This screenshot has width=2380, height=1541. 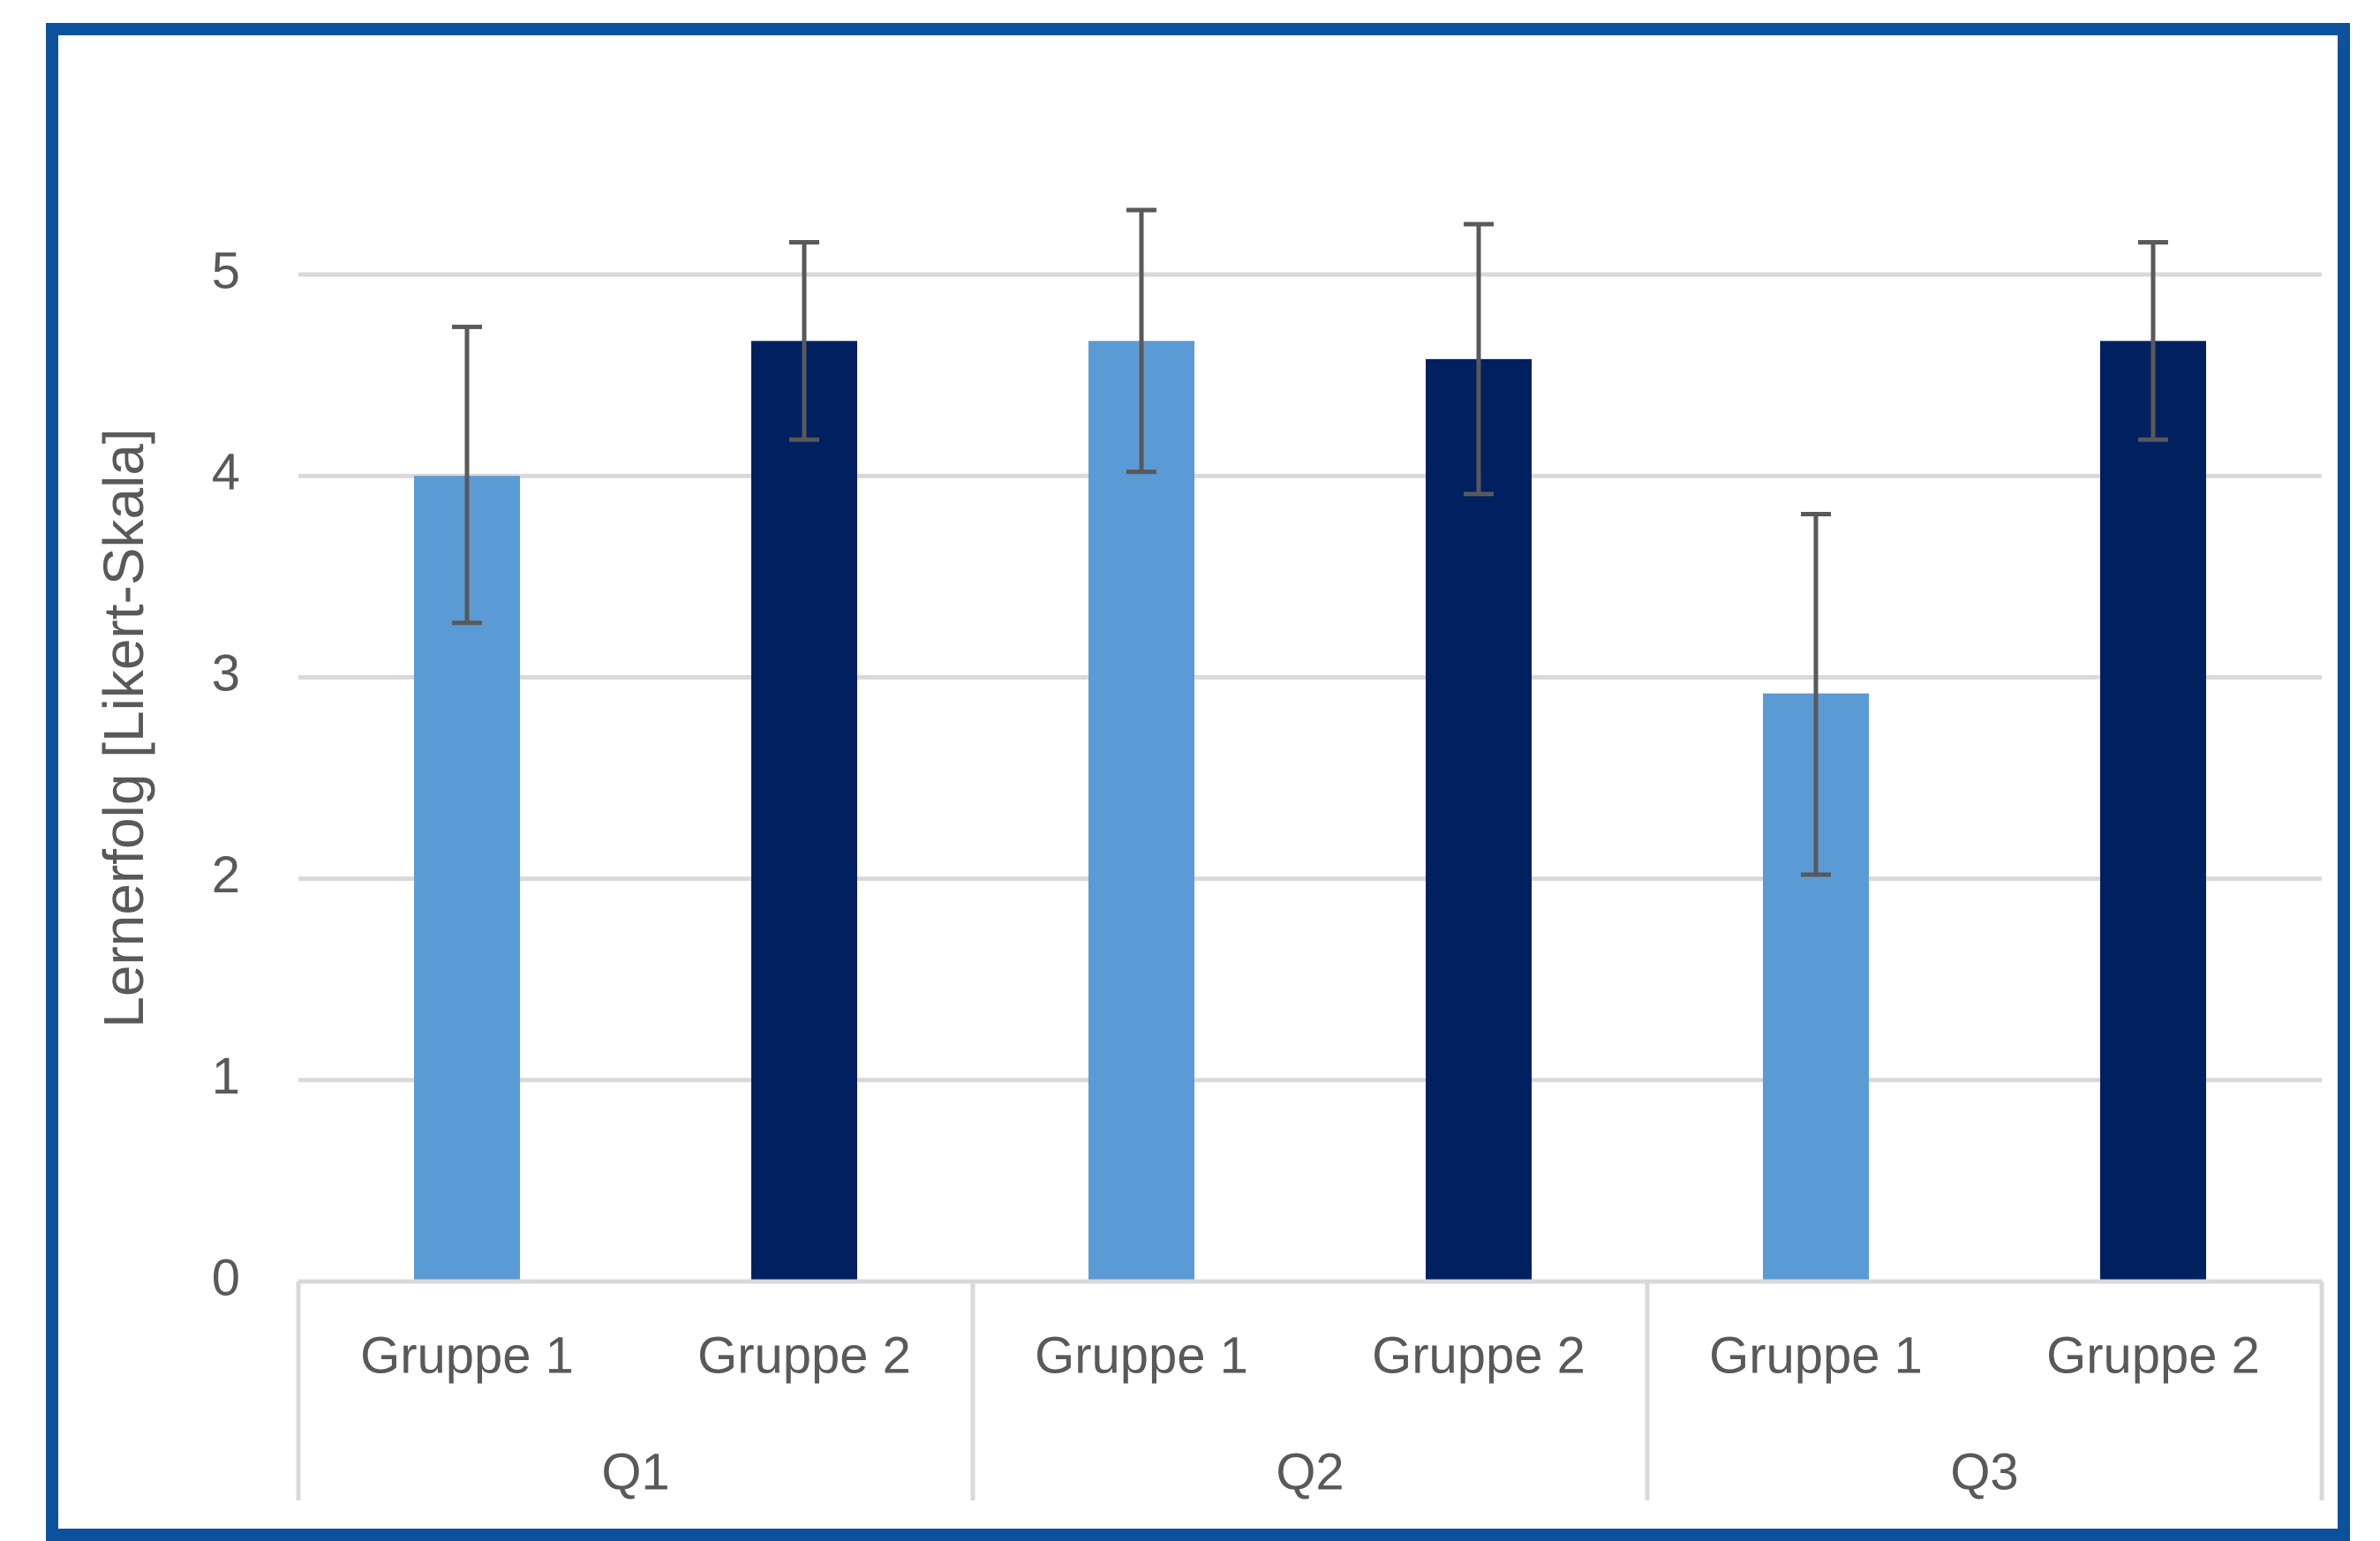 I want to click on x-group-label: Q3, so click(x=1984, y=1471).